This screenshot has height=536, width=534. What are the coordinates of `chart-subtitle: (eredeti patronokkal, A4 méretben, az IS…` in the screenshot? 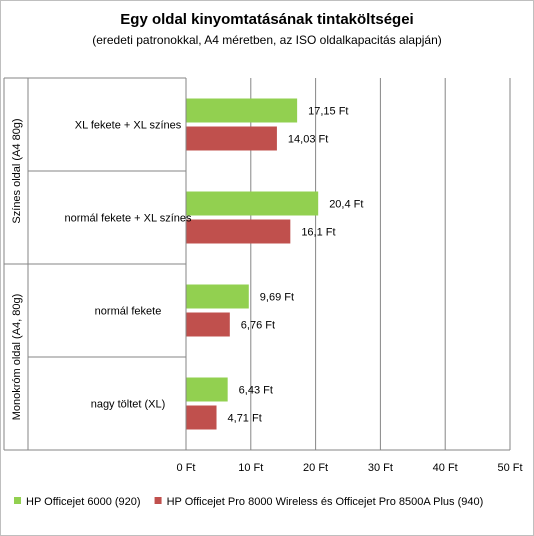 It's located at (267, 40).